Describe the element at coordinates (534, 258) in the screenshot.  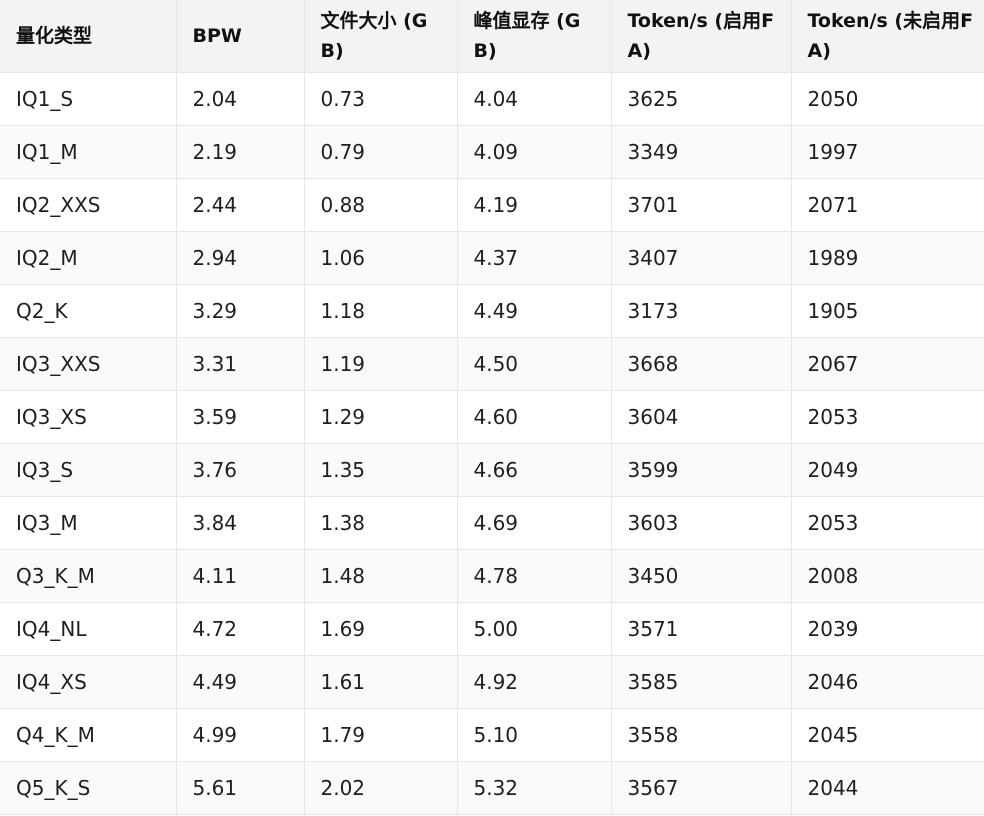
I see `peak-vram-cell: 4.37` at that location.